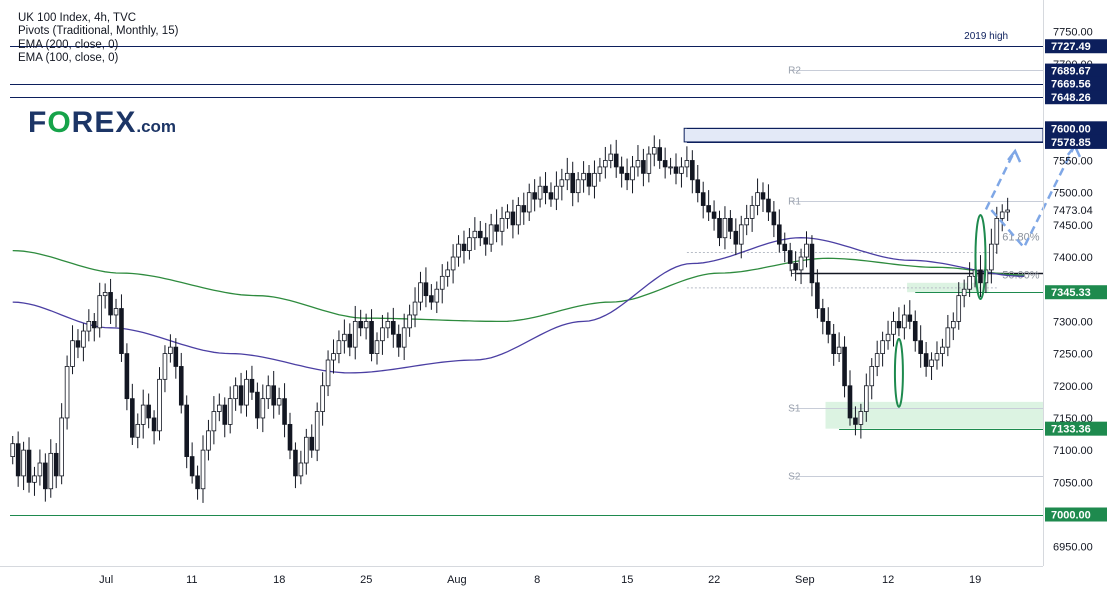 The image size is (1111, 602). I want to click on legend-ema200: EMA (200, close, 0), so click(68, 44).